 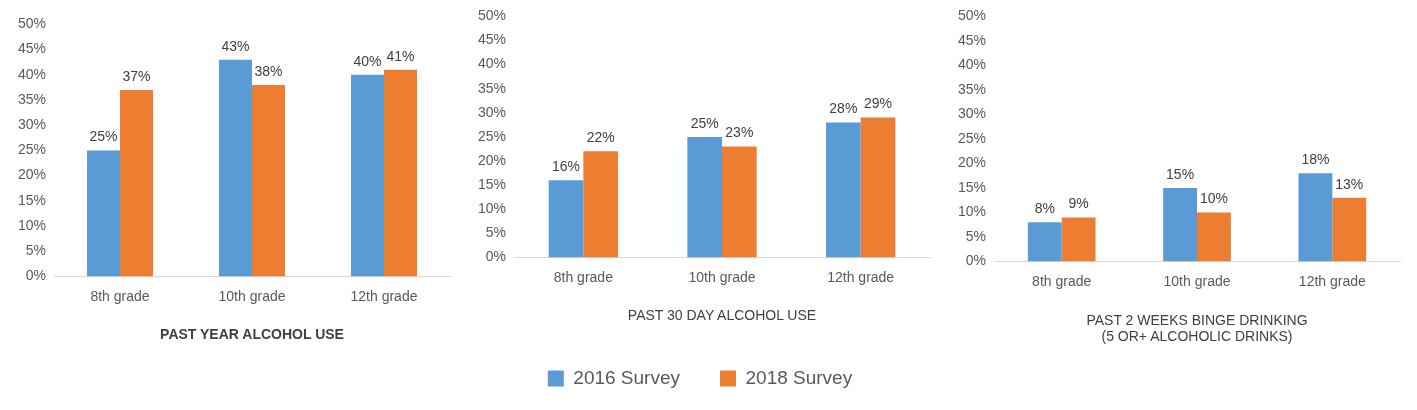 What do you see at coordinates (739, 132) in the screenshot?
I see `data-label: 23%` at bounding box center [739, 132].